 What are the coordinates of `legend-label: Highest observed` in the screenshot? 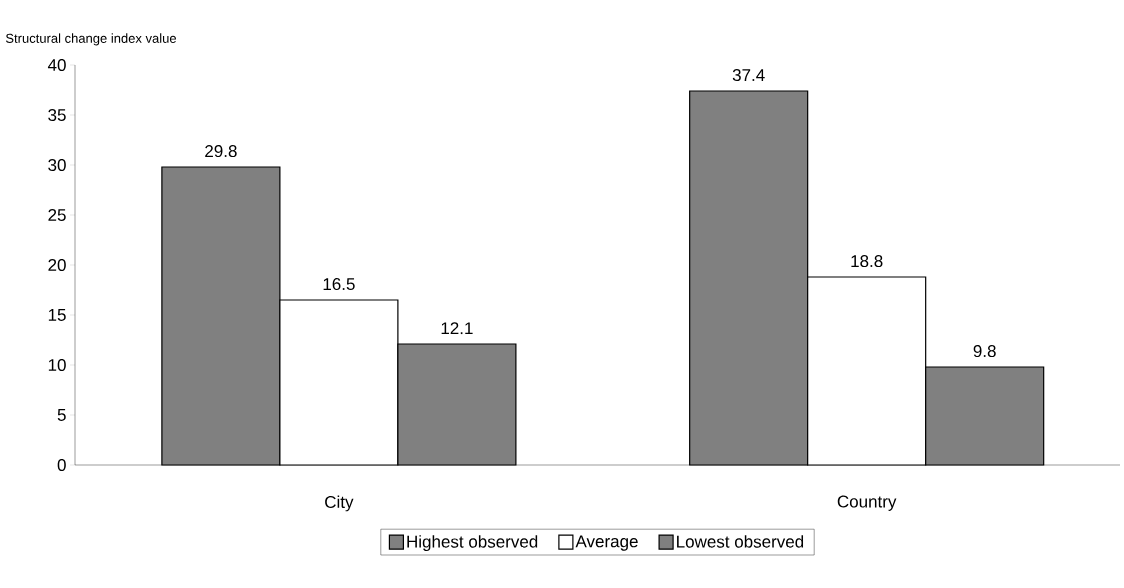 It's located at (472, 543).